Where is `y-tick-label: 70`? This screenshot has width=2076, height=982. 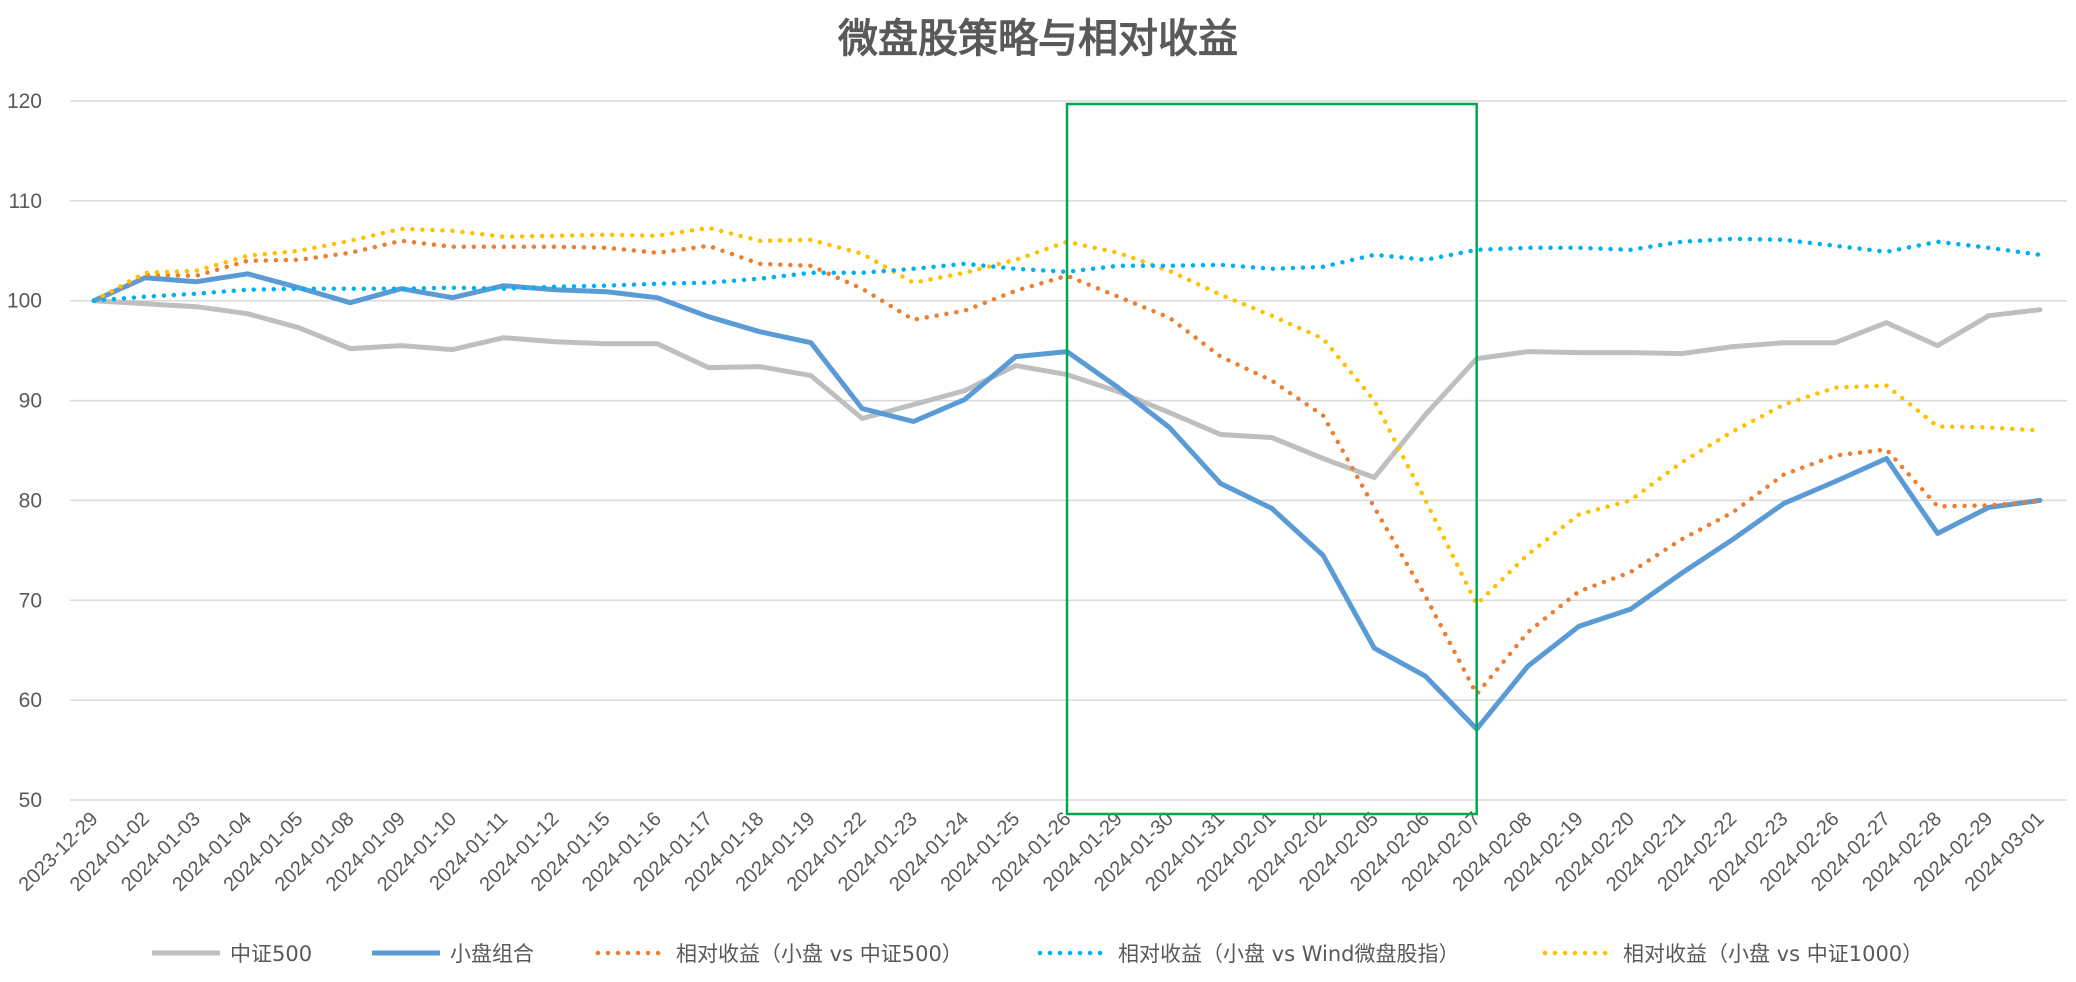 y-tick-label: 70 is located at coordinates (30, 600).